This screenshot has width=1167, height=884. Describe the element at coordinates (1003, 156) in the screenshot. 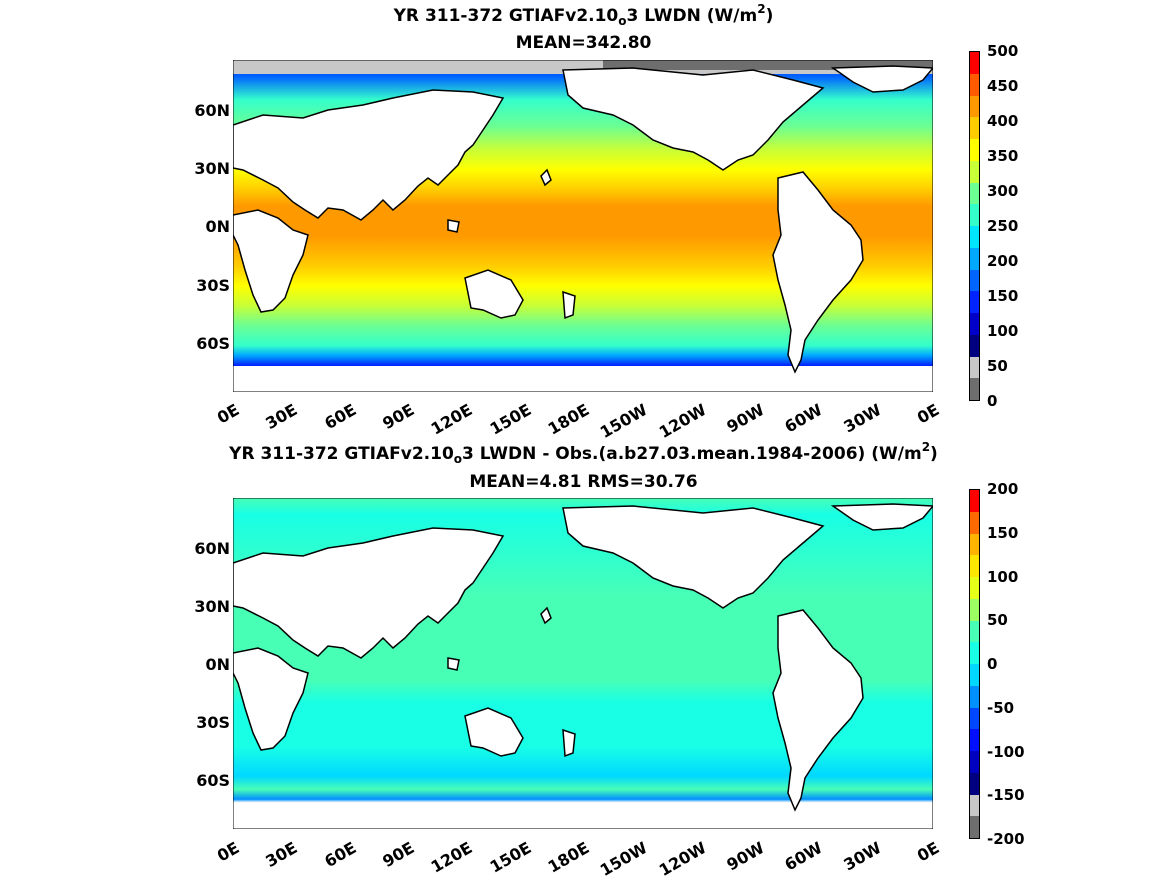

I see `colorbar-tick-label: 350` at that location.